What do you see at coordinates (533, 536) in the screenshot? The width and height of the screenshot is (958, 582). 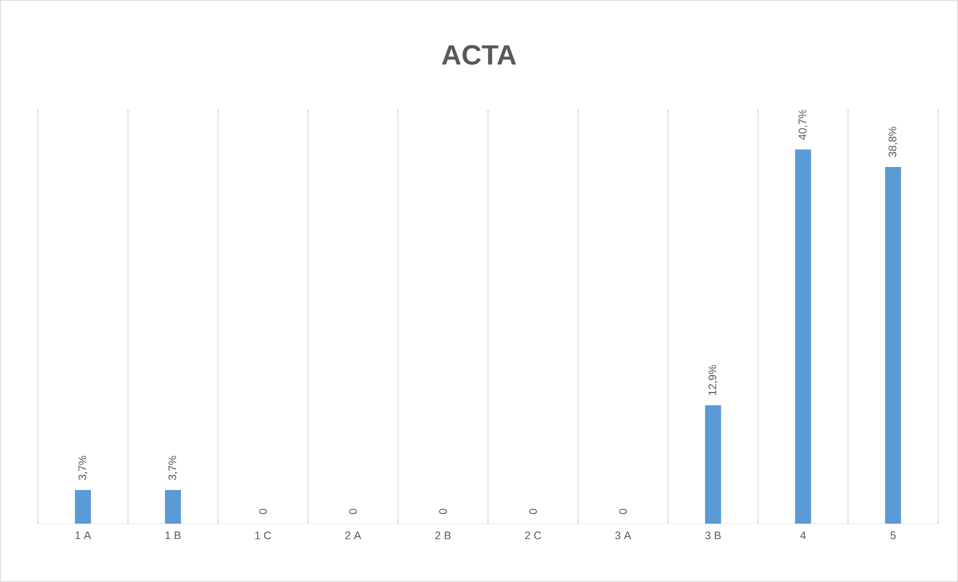 I see `x-tick-label: 2 C` at bounding box center [533, 536].